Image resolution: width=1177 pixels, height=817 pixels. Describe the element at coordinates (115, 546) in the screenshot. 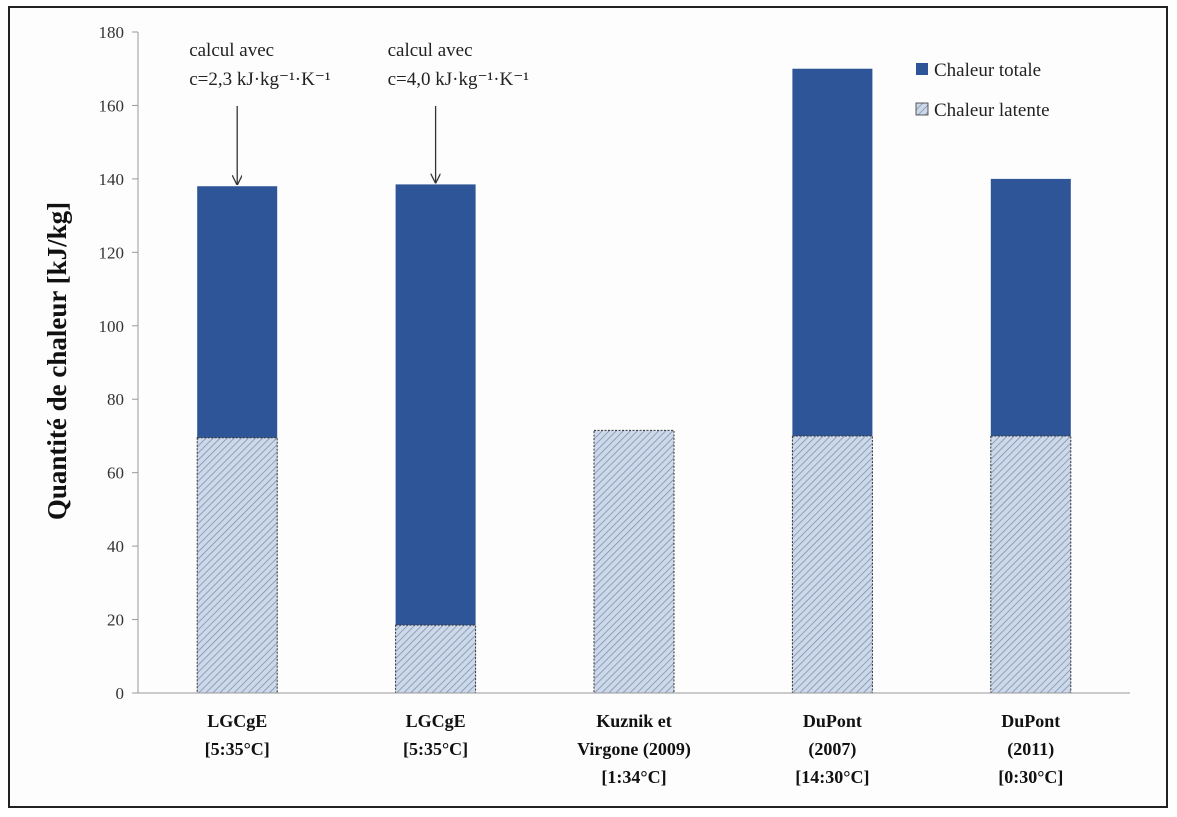

I see `y-tick-label: 40` at that location.